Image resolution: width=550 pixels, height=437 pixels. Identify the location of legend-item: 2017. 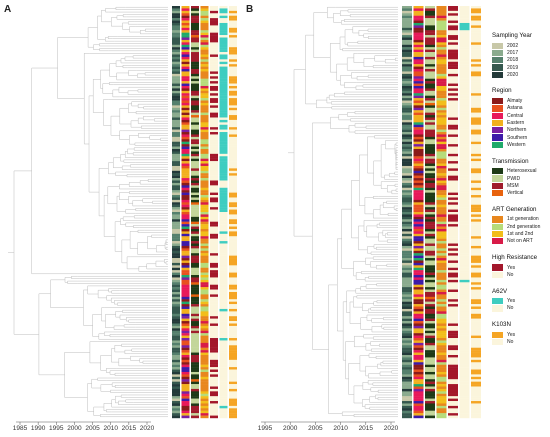
(521, 53).